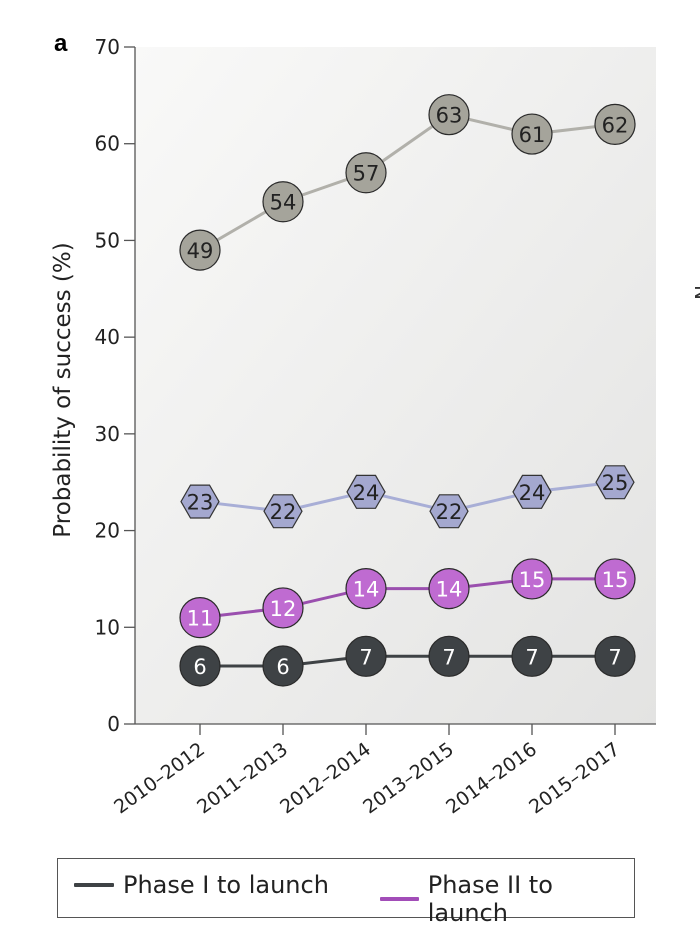 This screenshot has width=700, height=927. Describe the element at coordinates (325, 778) in the screenshot. I see `x-tick-label: 2012–2014` at that location.